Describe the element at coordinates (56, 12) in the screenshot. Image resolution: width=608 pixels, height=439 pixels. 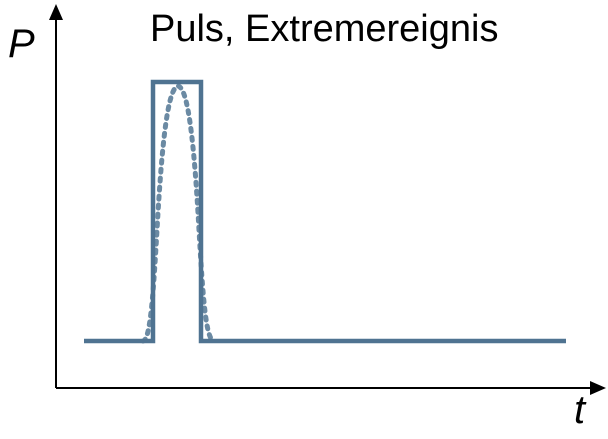
I see `y-axis-arrowhead` at that location.